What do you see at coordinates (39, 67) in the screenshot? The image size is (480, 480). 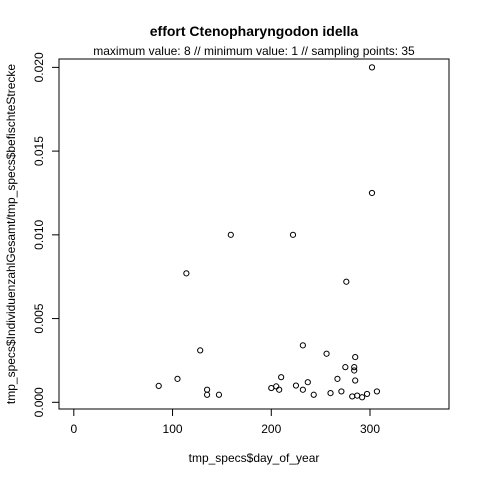 I see `y-tick-label: 0.020` at bounding box center [39, 67].